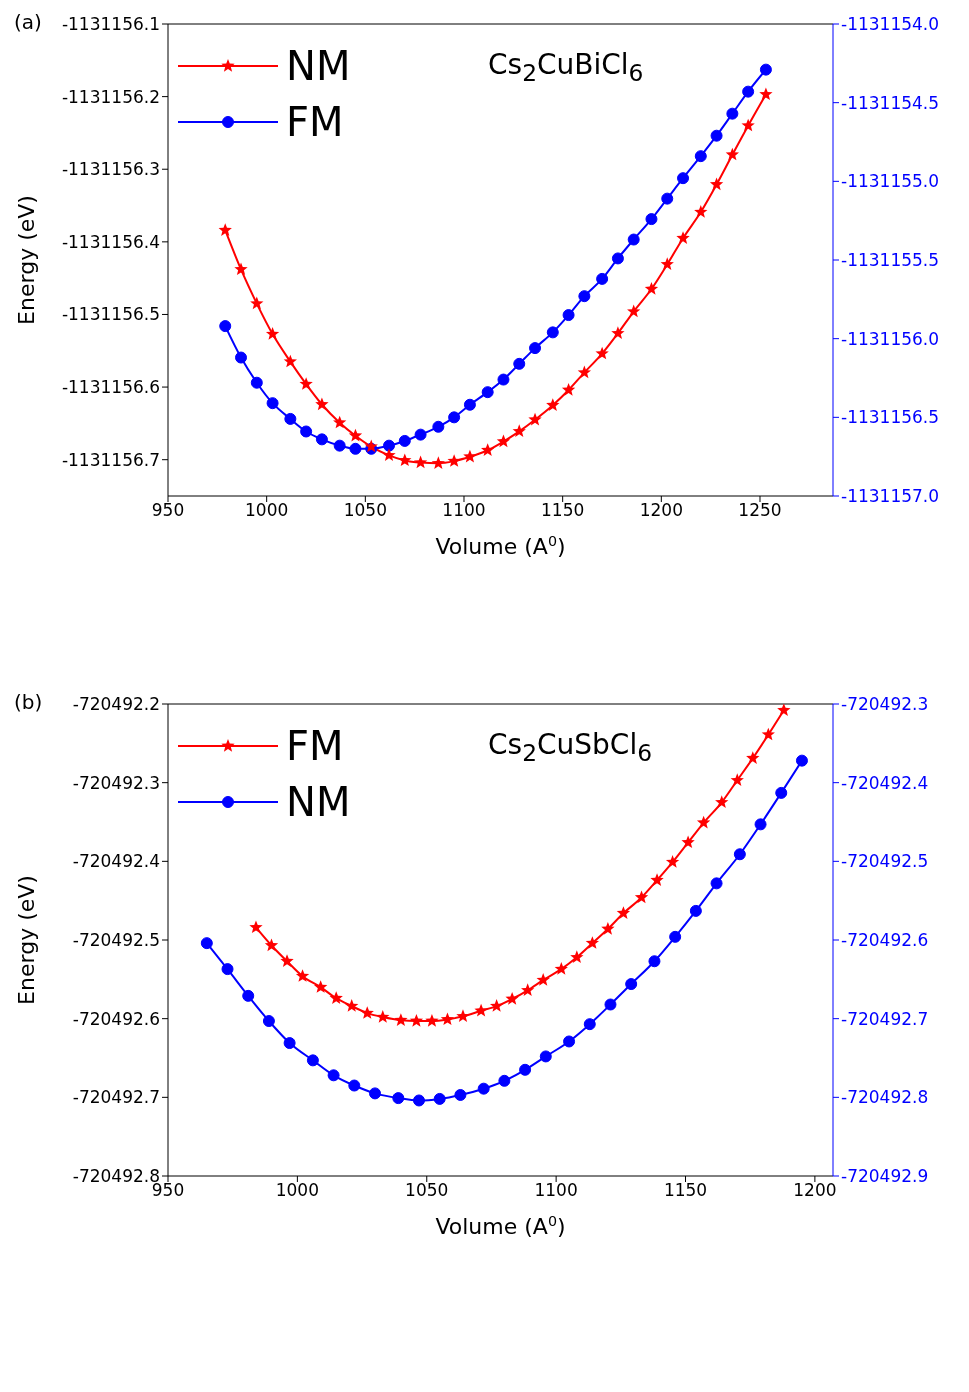 The width and height of the screenshot is (969, 1392). Describe the element at coordinates (116, 1018) in the screenshot. I see `y-tick-label: -720492.6` at that location.